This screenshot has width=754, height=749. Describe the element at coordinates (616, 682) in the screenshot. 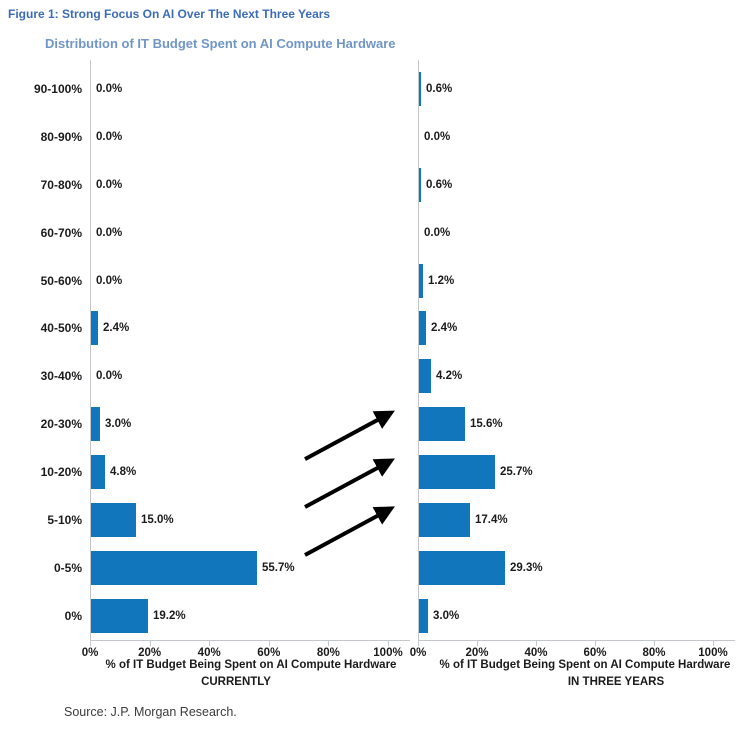

I see `x-axis-label-three-years-line2: IN THREE YEARS` at that location.